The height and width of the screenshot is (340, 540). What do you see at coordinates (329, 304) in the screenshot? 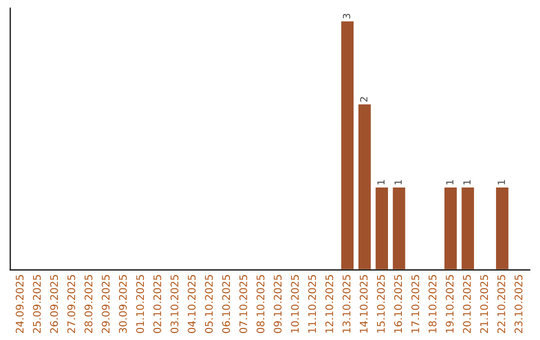
I see `x-tick-label: 12.10.2025` at bounding box center [329, 304].